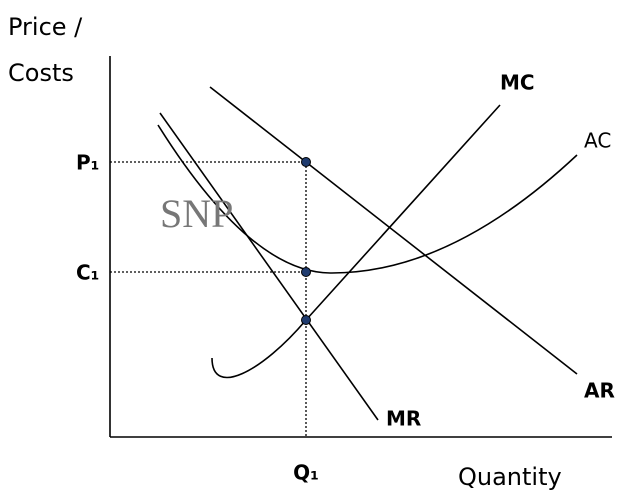  I want to click on ac-label: AC, so click(597, 141).